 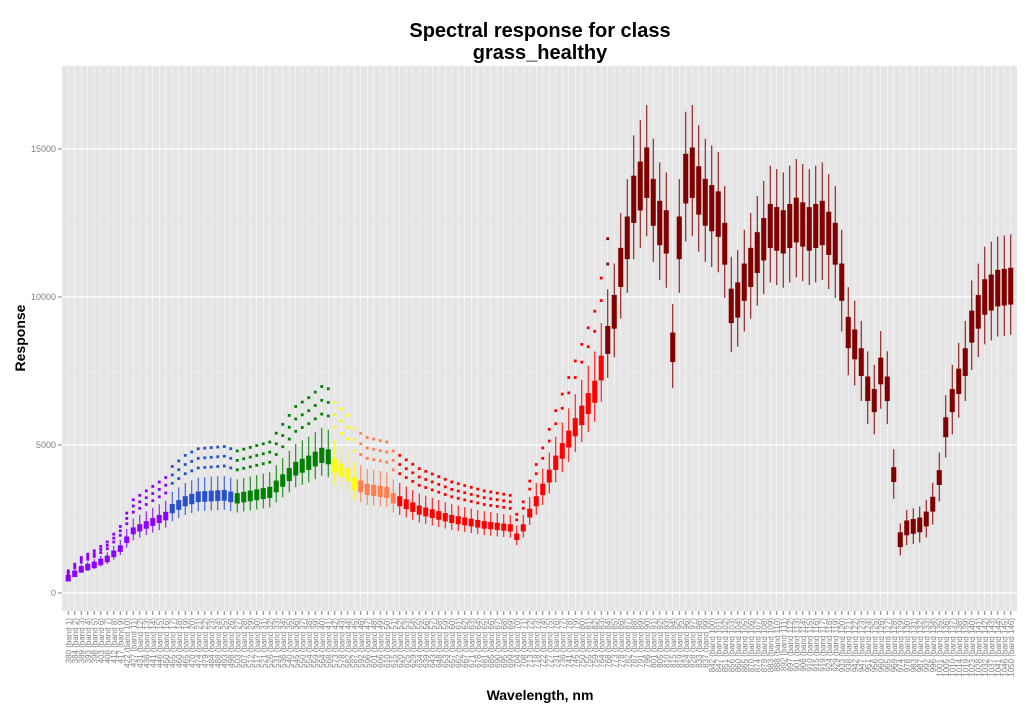 What do you see at coordinates (432, 643) in the screenshot?
I see `x-tick-label: 643 (band 57)` at bounding box center [432, 643].